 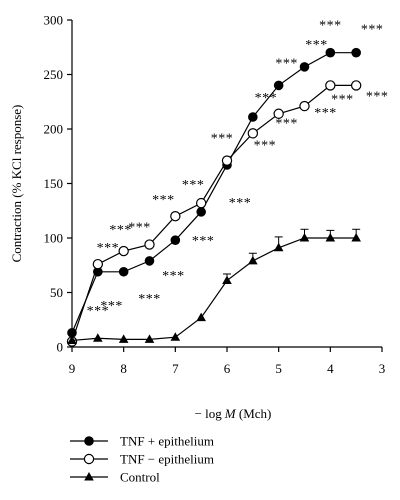 I want to click on x-tick-label: 6, so click(x=227, y=368).